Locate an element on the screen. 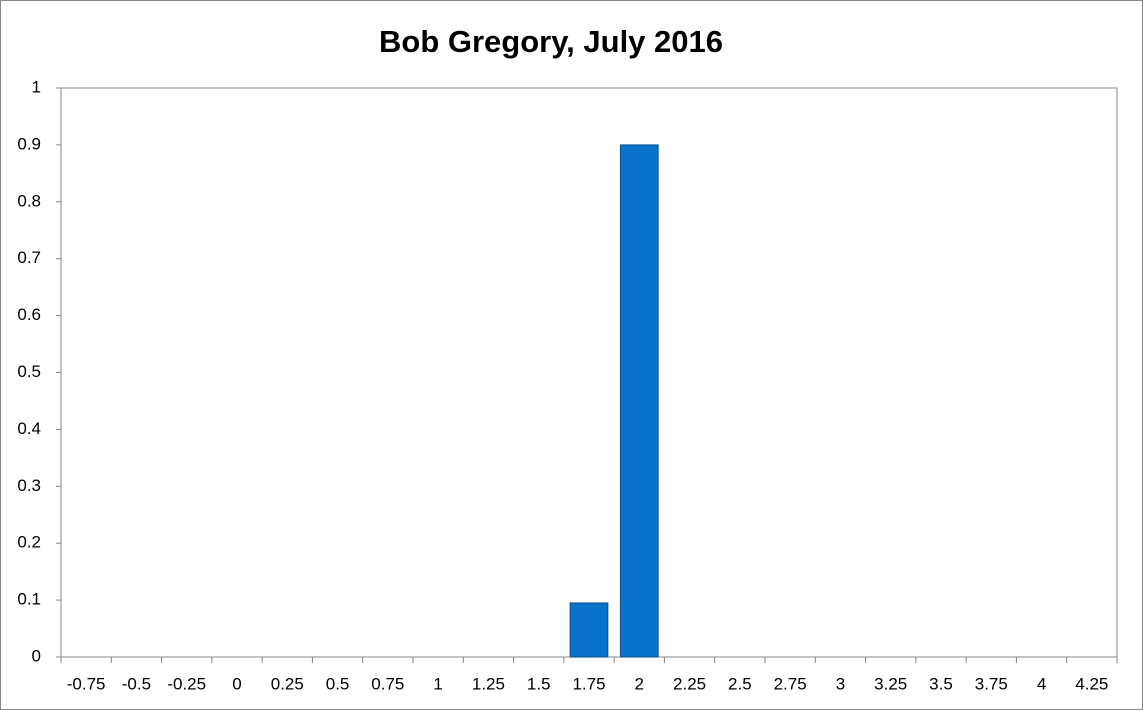  x-tick-label: 3 is located at coordinates (840, 683).